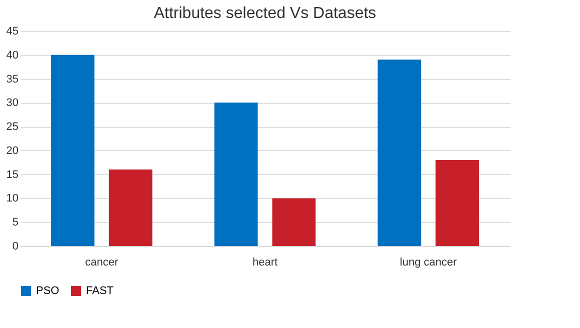 This screenshot has width=580, height=328. I want to click on y-tick-label: 30, so click(12, 103).